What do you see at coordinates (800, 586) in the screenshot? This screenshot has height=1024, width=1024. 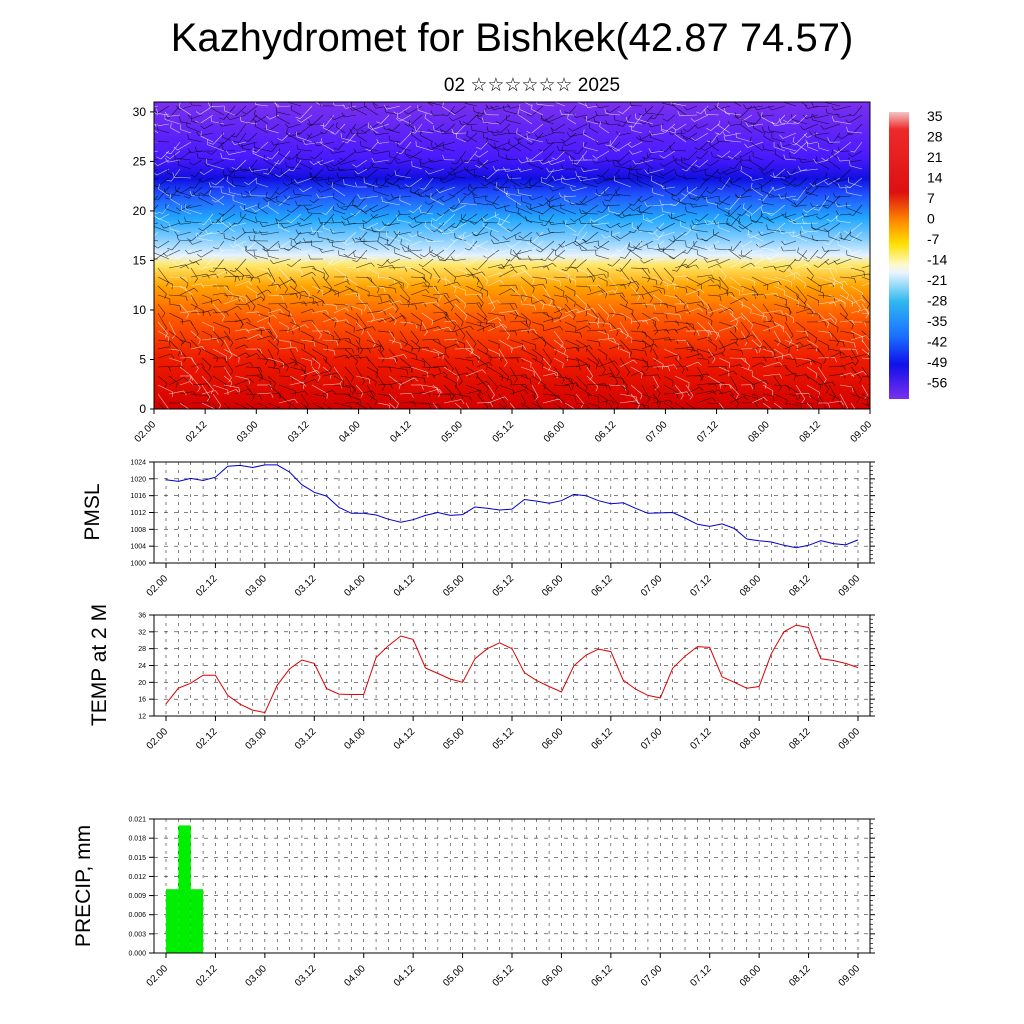 I see `x-tick-label: 08.12` at bounding box center [800, 586].